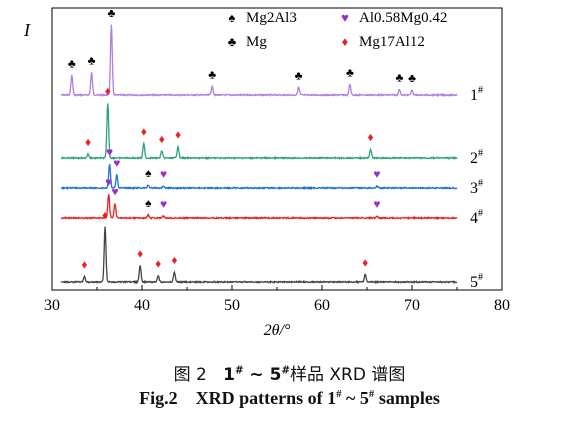  I want to click on caption-english: Fig.2 XRD patterns of 1# ~ 5# samples, so click(289, 398).